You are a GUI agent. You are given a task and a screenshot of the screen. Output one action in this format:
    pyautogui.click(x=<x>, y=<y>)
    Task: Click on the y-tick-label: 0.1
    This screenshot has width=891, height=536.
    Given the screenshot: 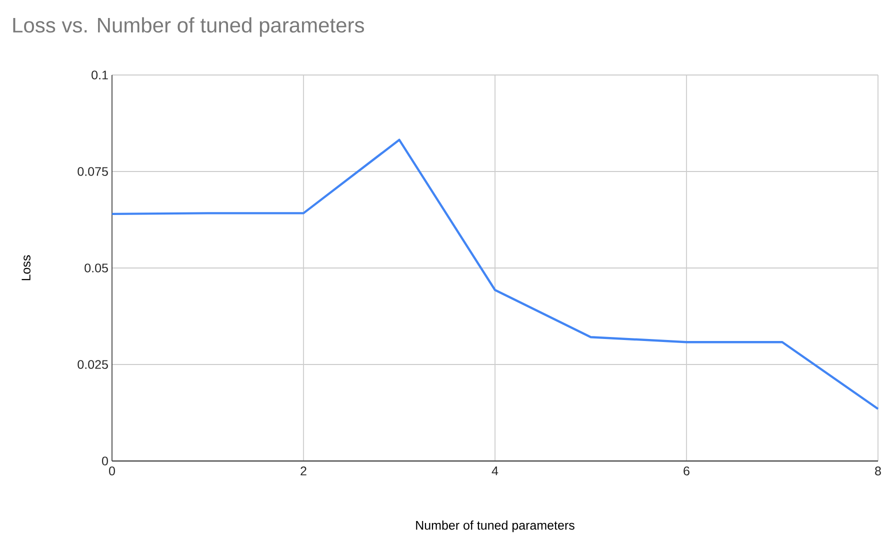 What is the action you would take?
    pyautogui.click(x=100, y=75)
    